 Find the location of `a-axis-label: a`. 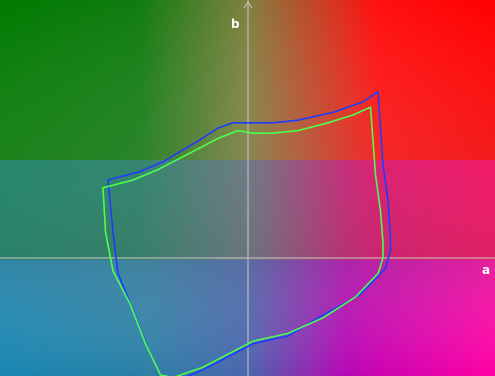

a-axis-label: a is located at coordinates (486, 270).